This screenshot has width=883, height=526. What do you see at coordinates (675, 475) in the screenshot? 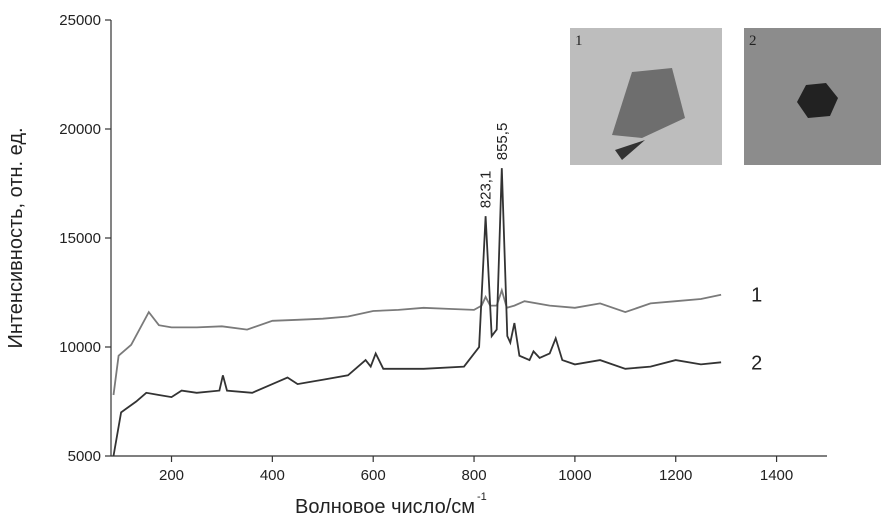
I see `x-tick-label: 1200` at bounding box center [675, 475].